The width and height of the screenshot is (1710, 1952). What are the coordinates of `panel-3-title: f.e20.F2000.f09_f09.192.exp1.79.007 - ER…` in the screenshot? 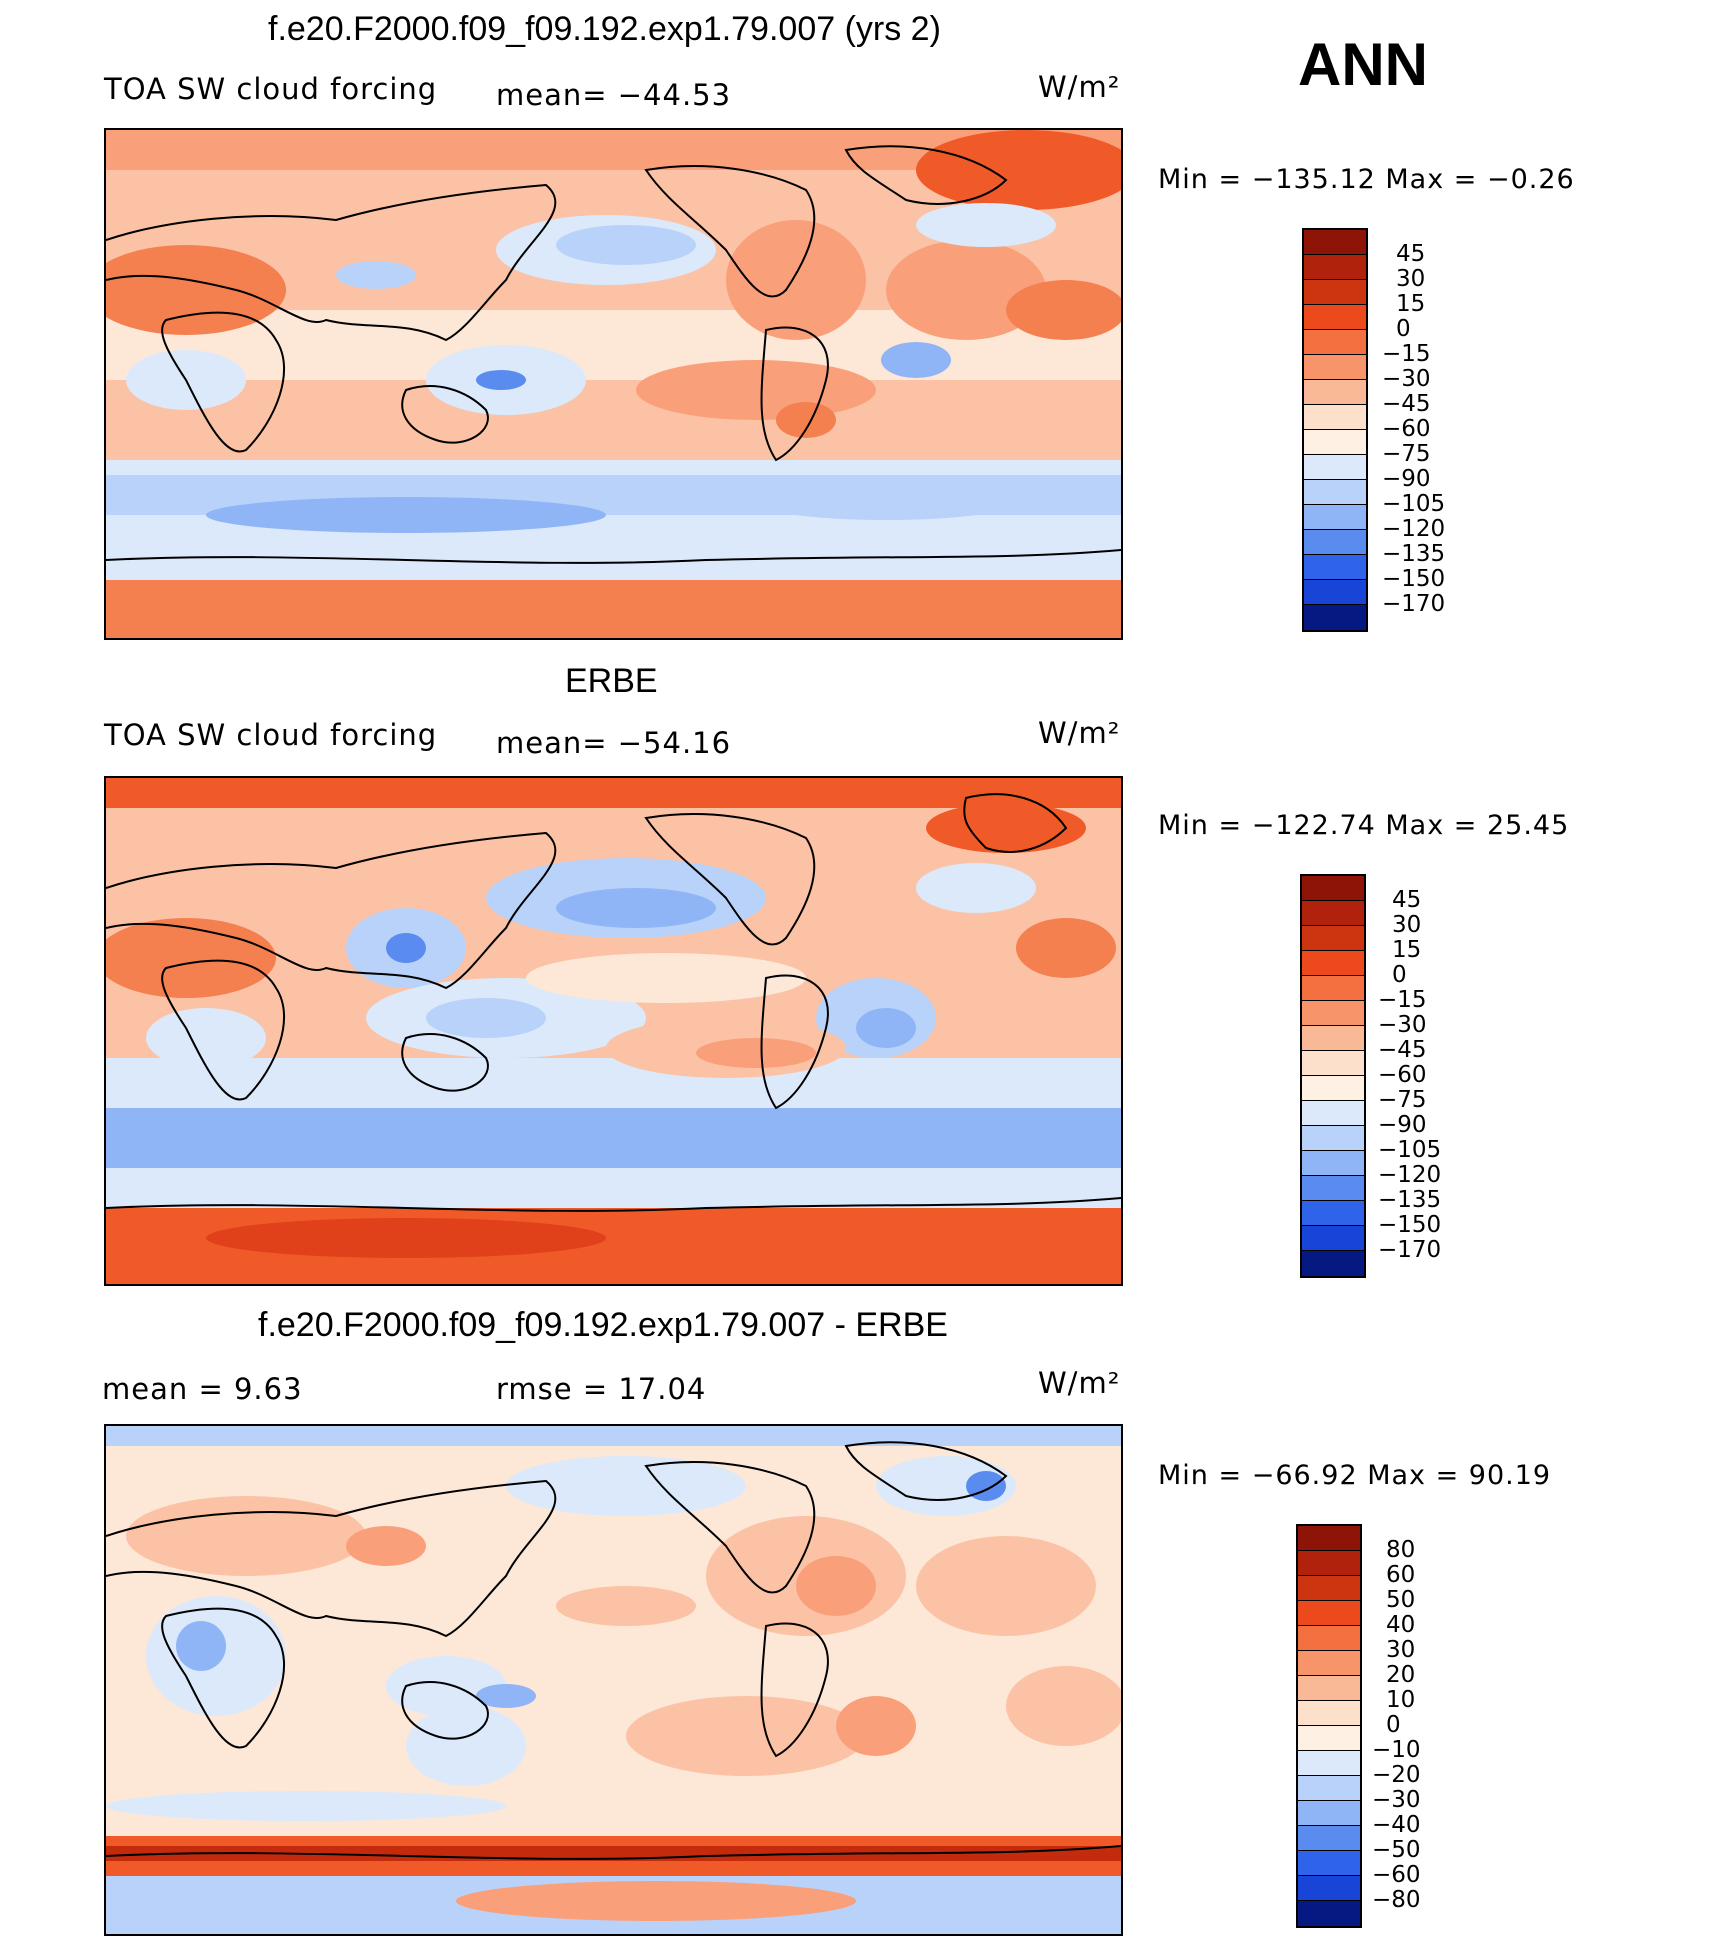 It's located at (603, 1325).